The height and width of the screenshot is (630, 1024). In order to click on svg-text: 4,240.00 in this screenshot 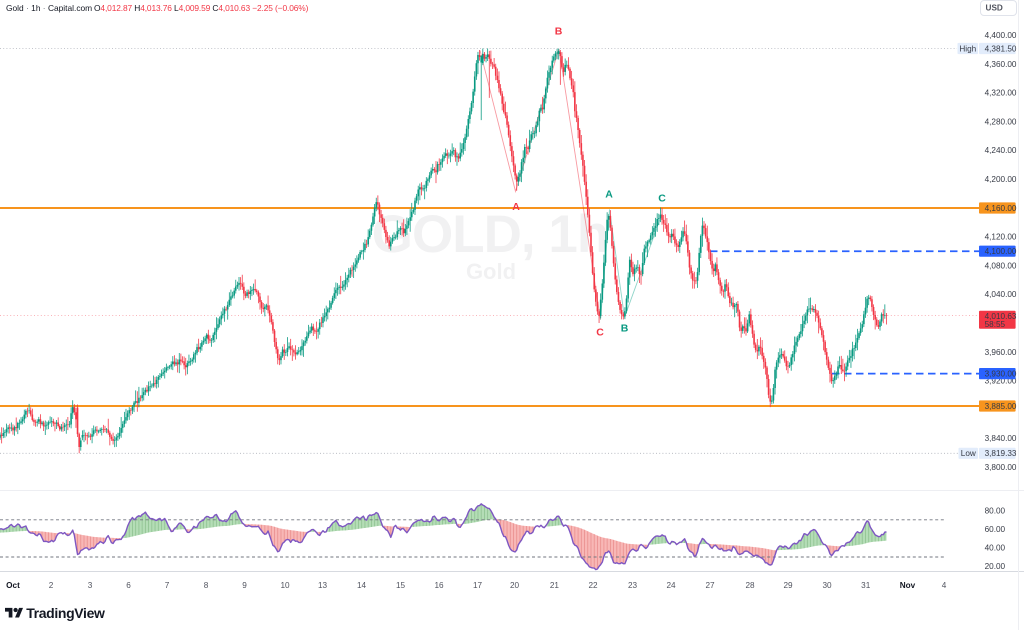, I will do `click(1001, 150)`.